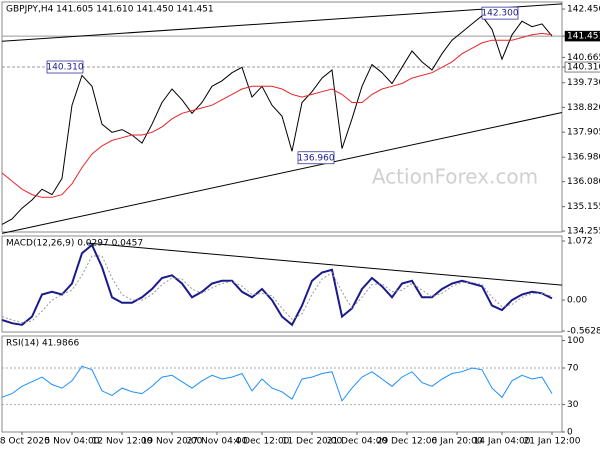 Image resolution: width=600 pixels, height=450 pixels. Describe the element at coordinates (407, 442) in the screenshot. I see `x-tick-label: 29 Dec 12:00` at that location.